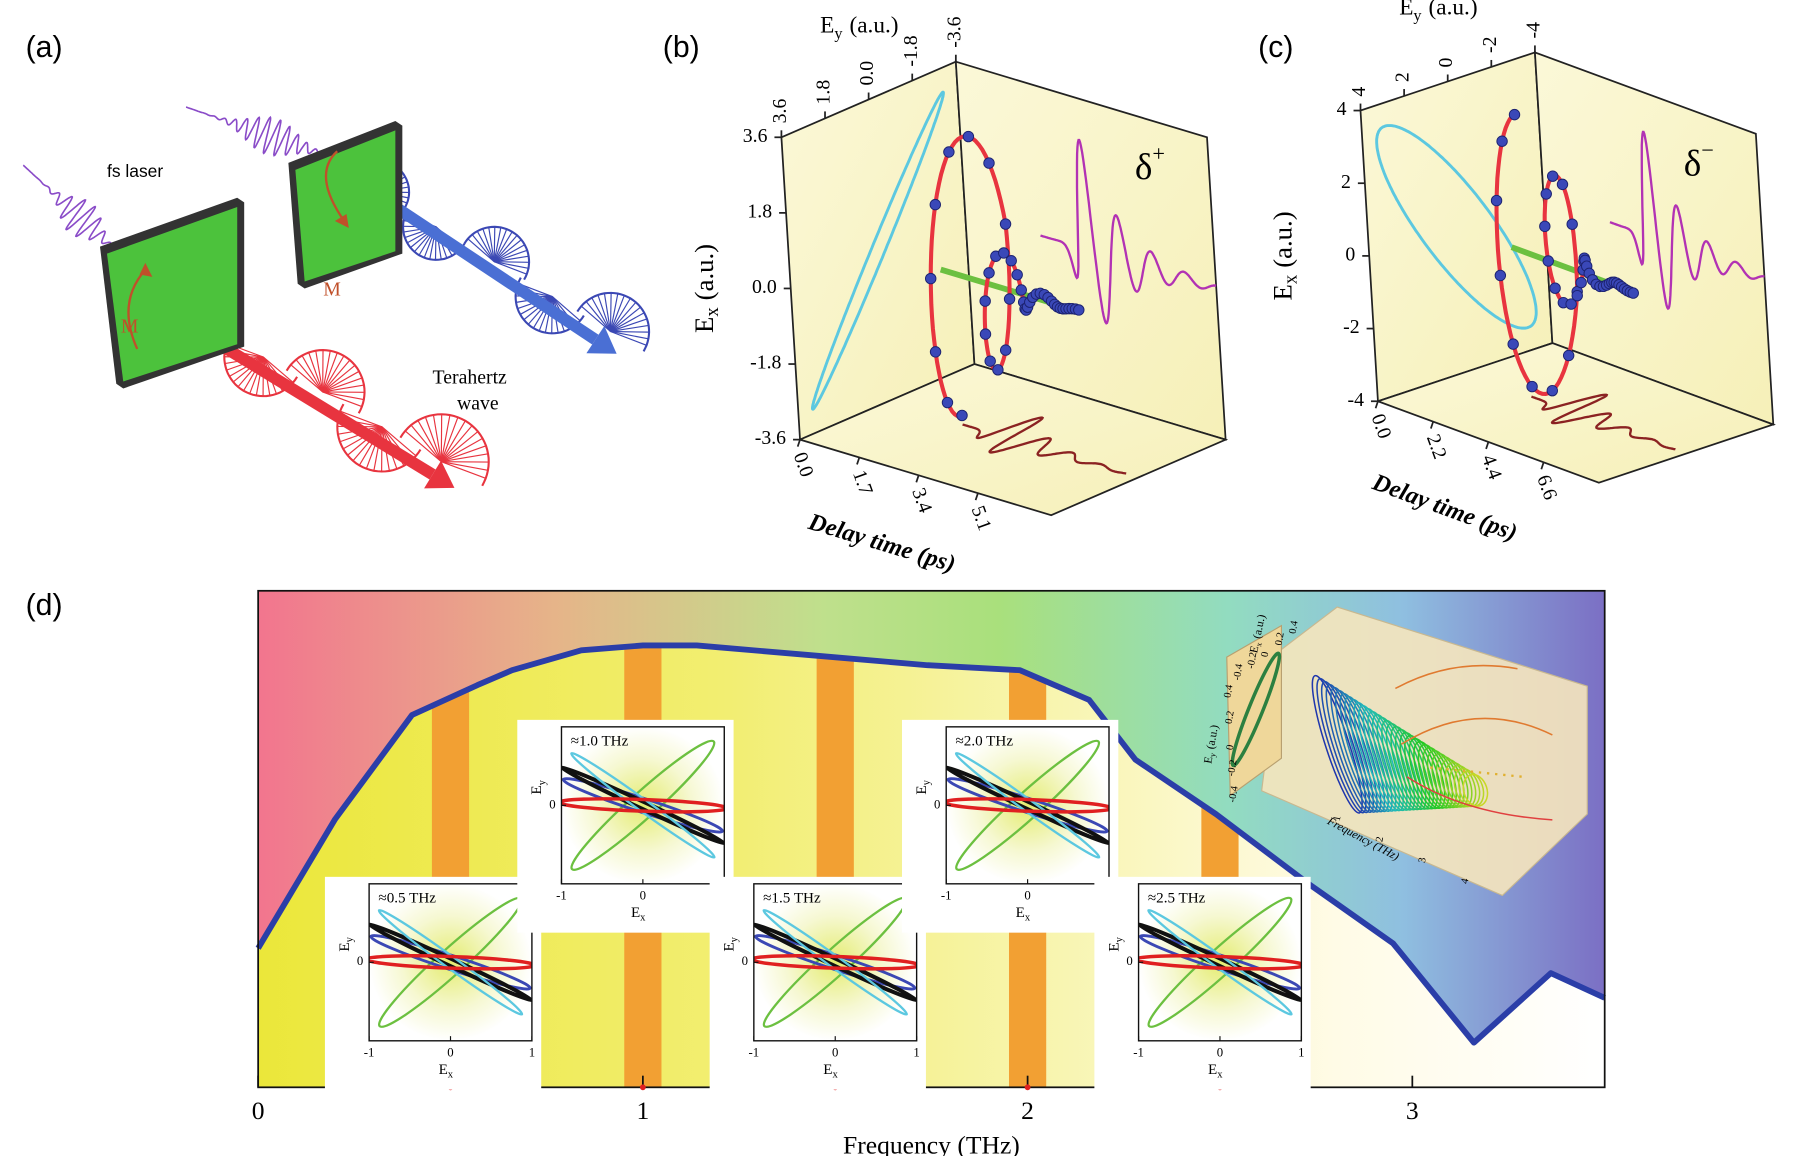 The width and height of the screenshot is (1814, 1156). What do you see at coordinates (341, 221) in the screenshot?
I see `arrow-head` at bounding box center [341, 221].